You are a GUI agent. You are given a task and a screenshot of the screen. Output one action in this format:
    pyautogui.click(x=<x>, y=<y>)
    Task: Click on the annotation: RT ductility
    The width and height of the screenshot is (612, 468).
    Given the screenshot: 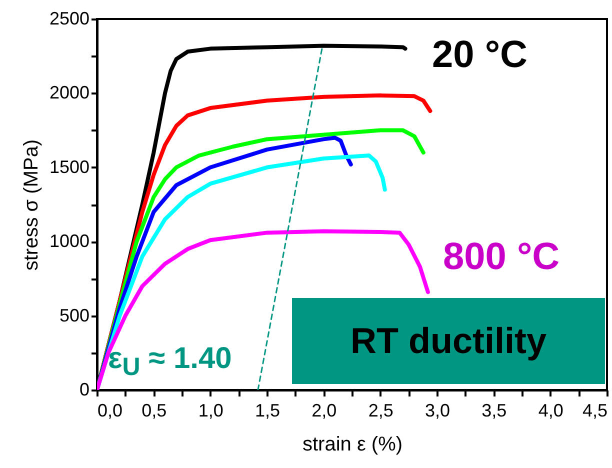 What is the action you would take?
    pyautogui.click(x=449, y=340)
    